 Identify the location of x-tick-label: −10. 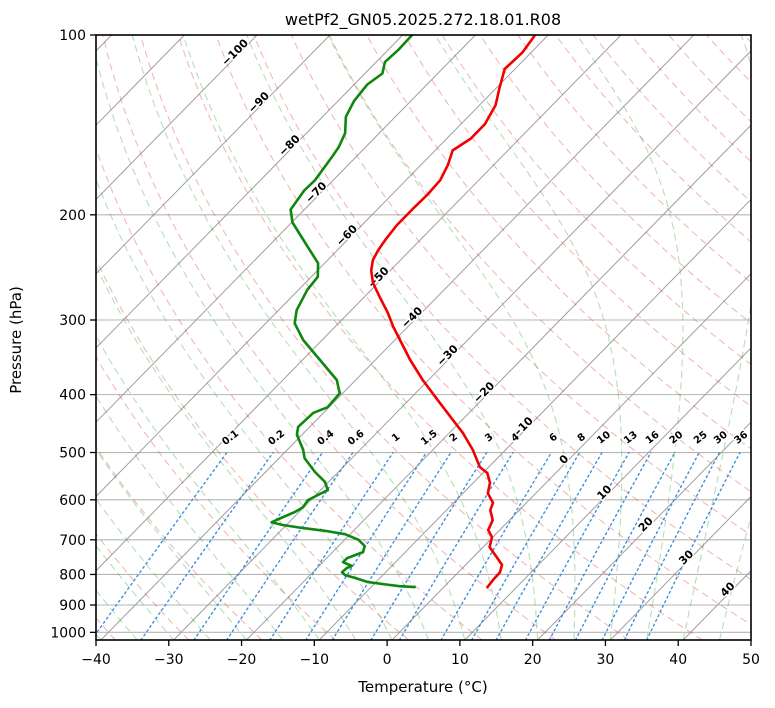
(315, 660).